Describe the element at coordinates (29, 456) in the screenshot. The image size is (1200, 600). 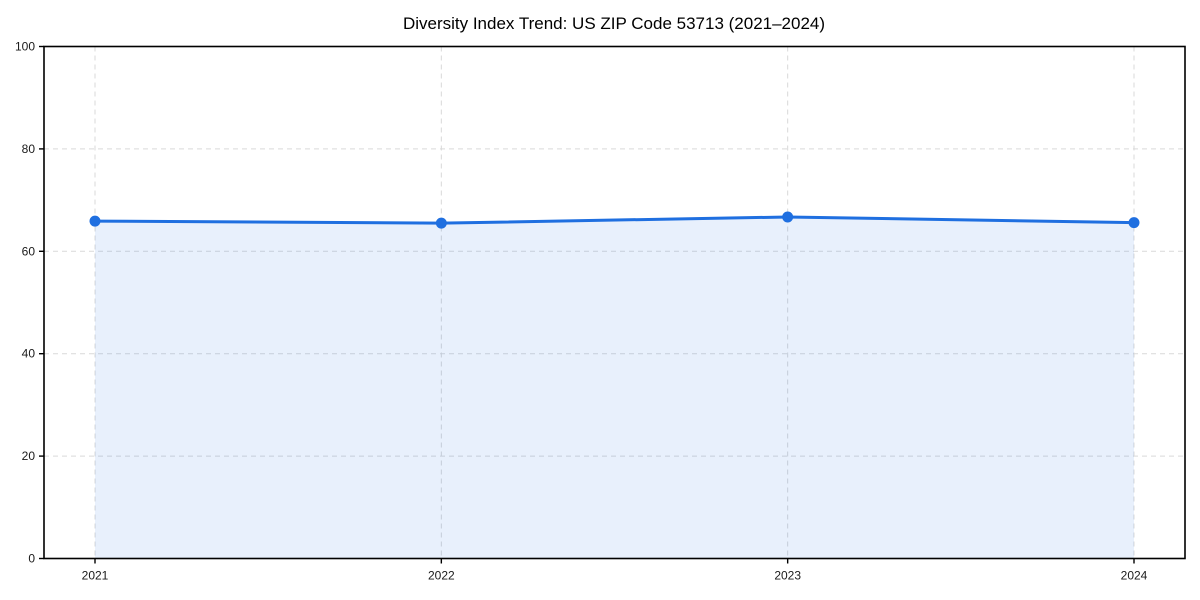
I see `y-tick-label-20: 20` at that location.